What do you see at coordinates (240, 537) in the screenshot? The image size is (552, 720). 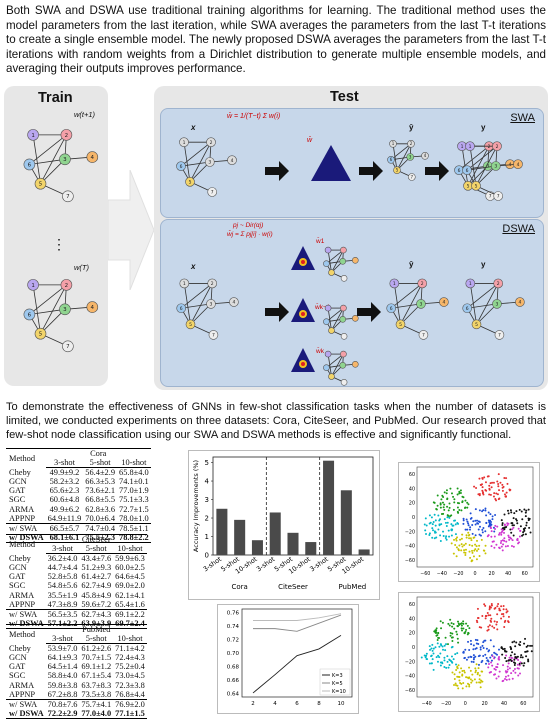 I see `bar` at bounding box center [240, 537].